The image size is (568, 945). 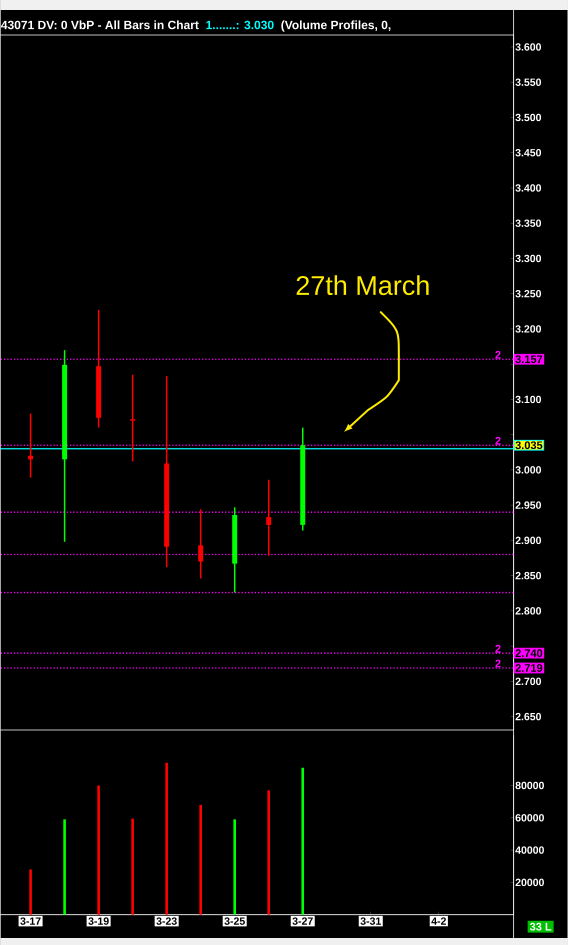 I want to click on y-tick-label: 3.000, so click(x=529, y=470).